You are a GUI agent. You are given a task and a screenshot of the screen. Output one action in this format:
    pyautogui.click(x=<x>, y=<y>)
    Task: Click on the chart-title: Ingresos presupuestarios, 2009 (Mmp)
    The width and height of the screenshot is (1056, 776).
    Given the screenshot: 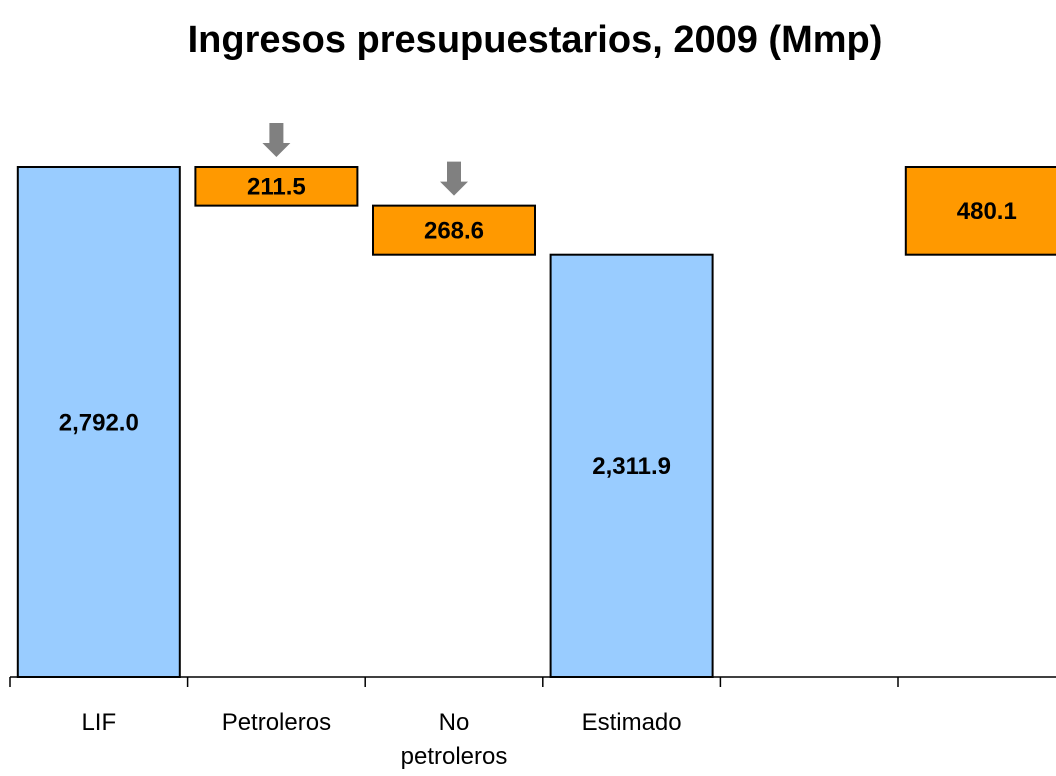 What is the action you would take?
    pyautogui.click(x=535, y=40)
    